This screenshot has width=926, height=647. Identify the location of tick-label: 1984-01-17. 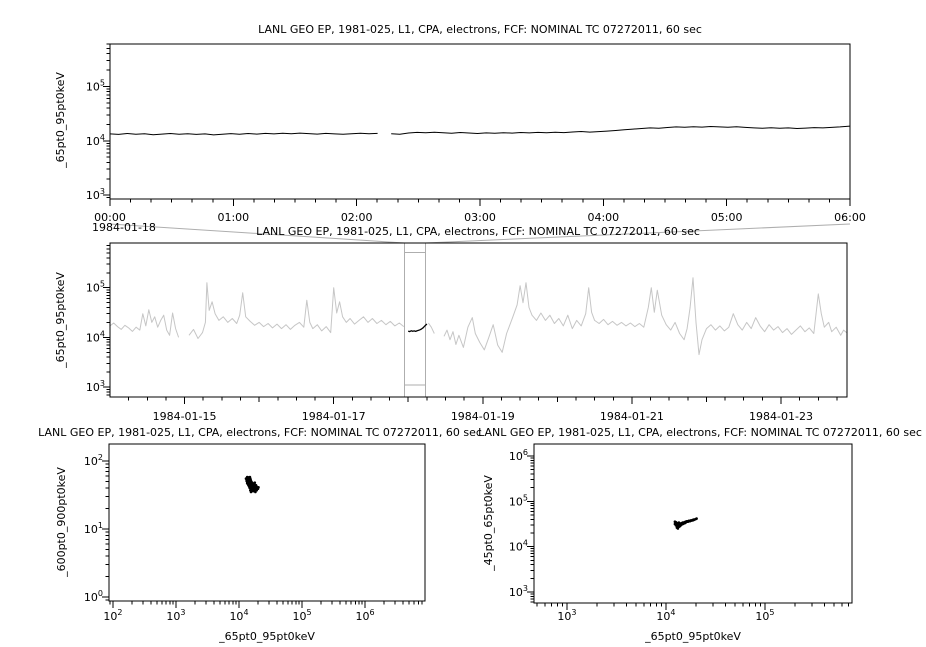
(334, 416).